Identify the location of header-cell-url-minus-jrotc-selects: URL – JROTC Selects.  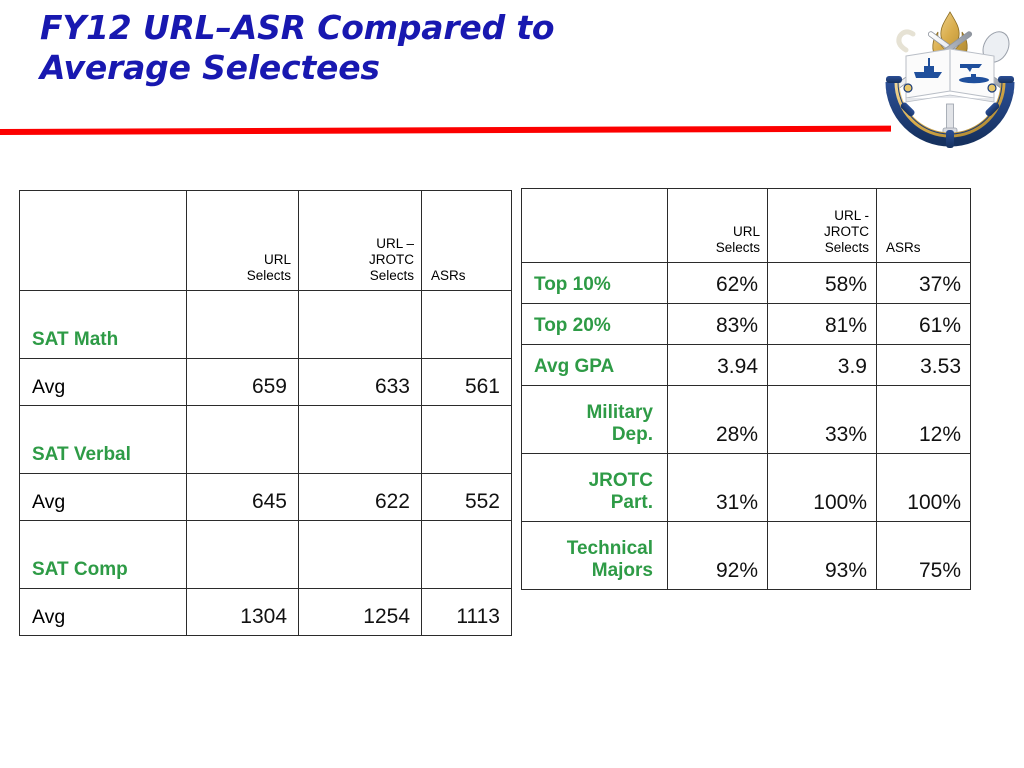
(360, 240).